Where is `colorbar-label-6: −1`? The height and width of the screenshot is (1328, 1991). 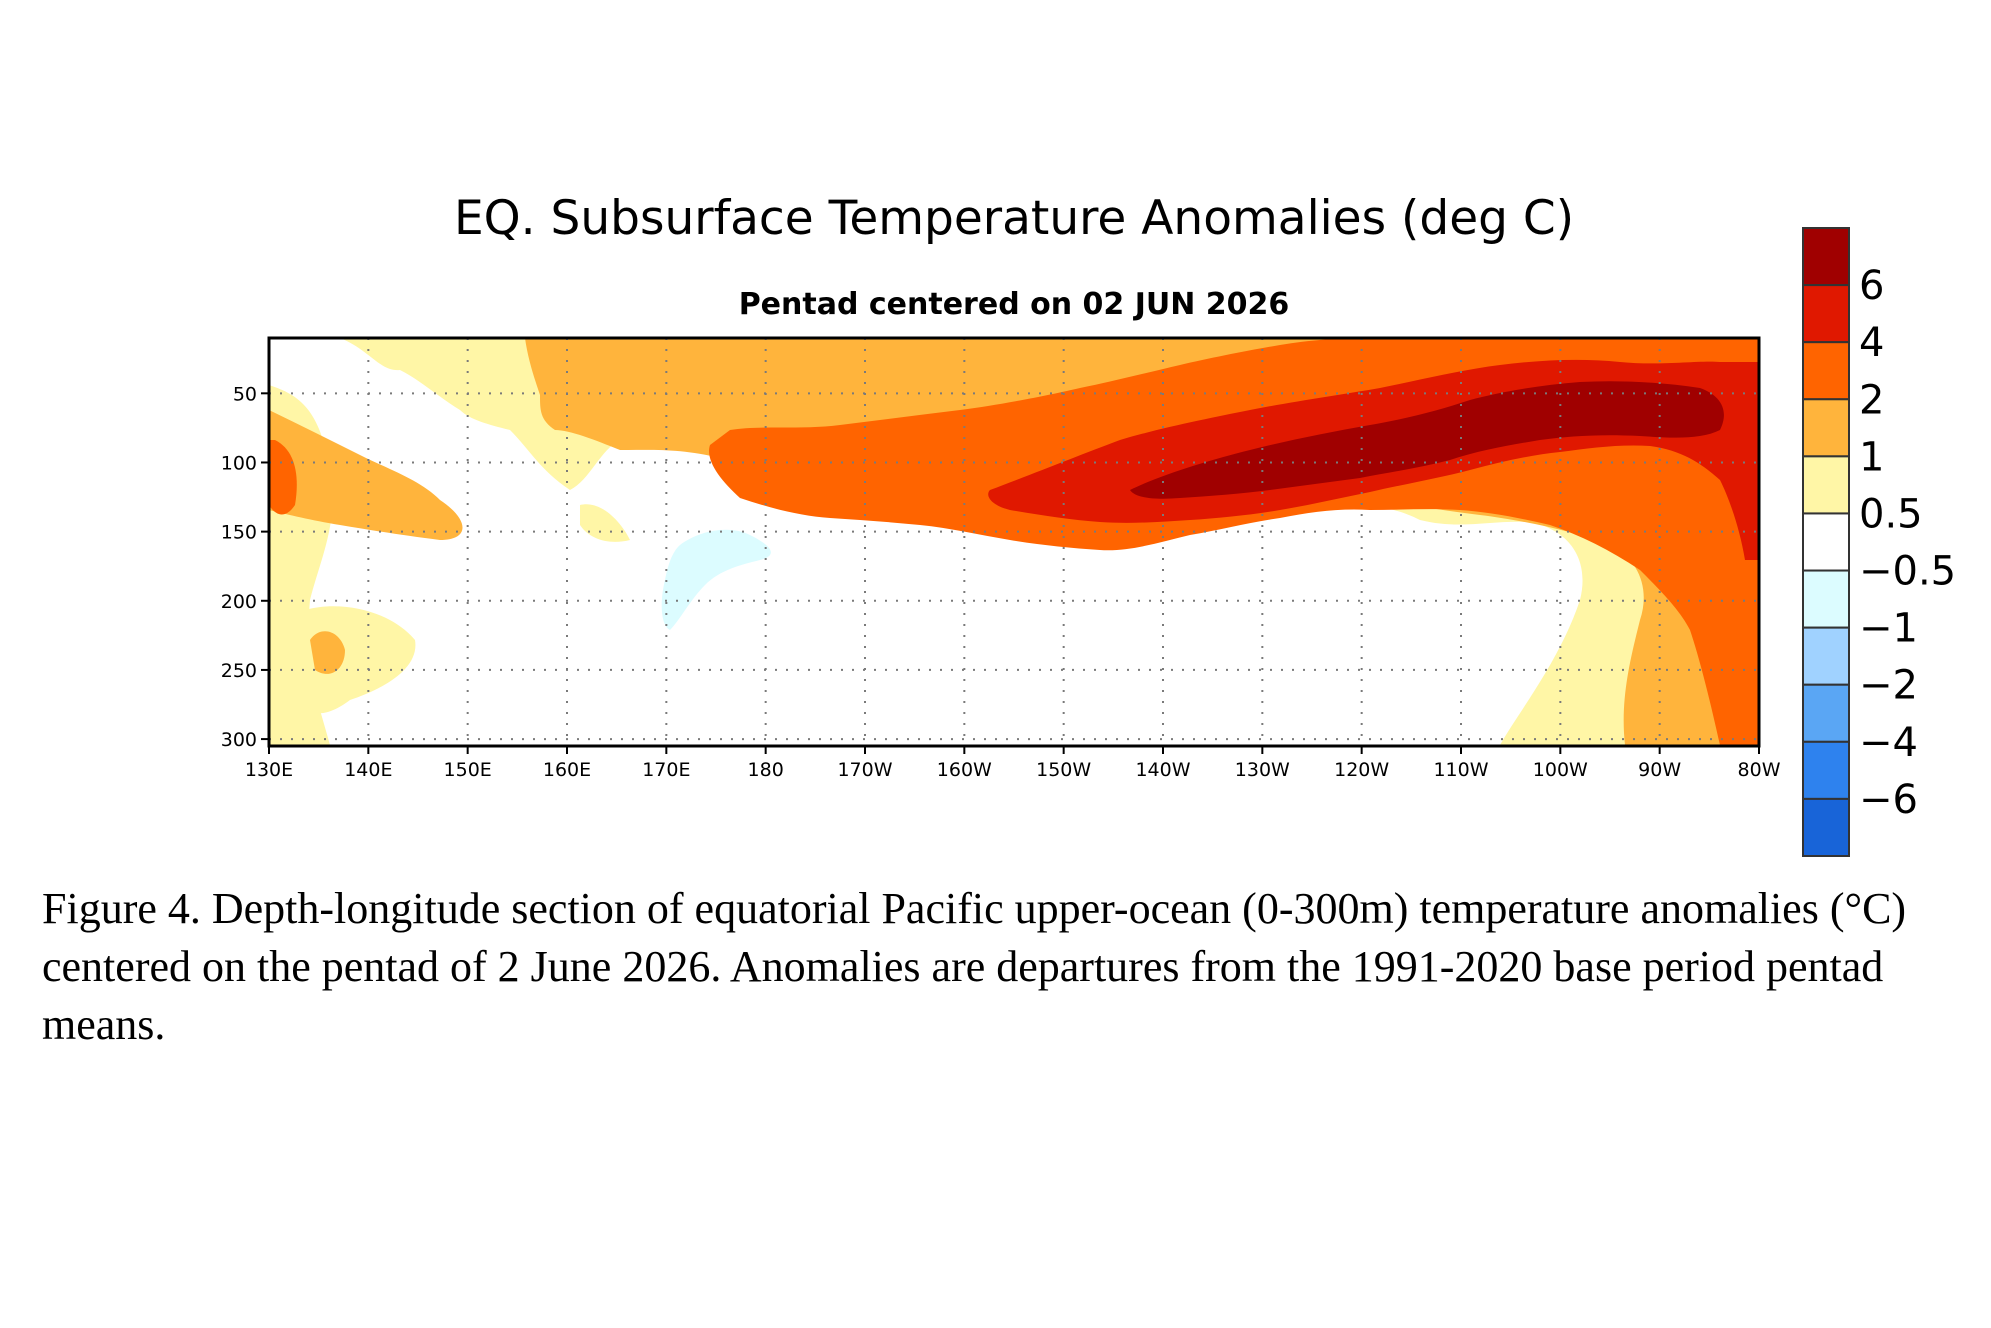
colorbar-label-6: −1 is located at coordinates (1888, 629).